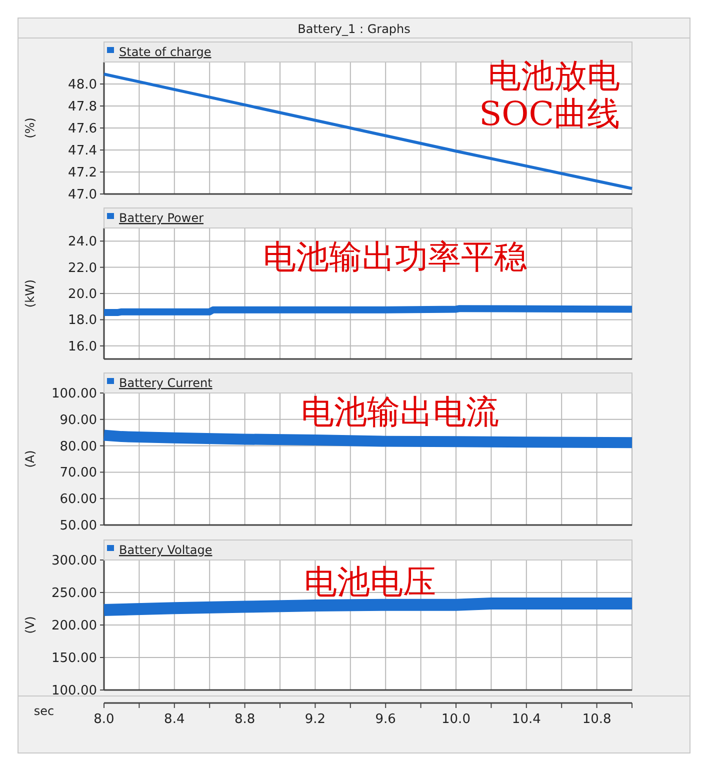 Image resolution: width=711 pixels, height=772 pixels. I want to click on y-tick-label: 16.0, so click(82, 346).